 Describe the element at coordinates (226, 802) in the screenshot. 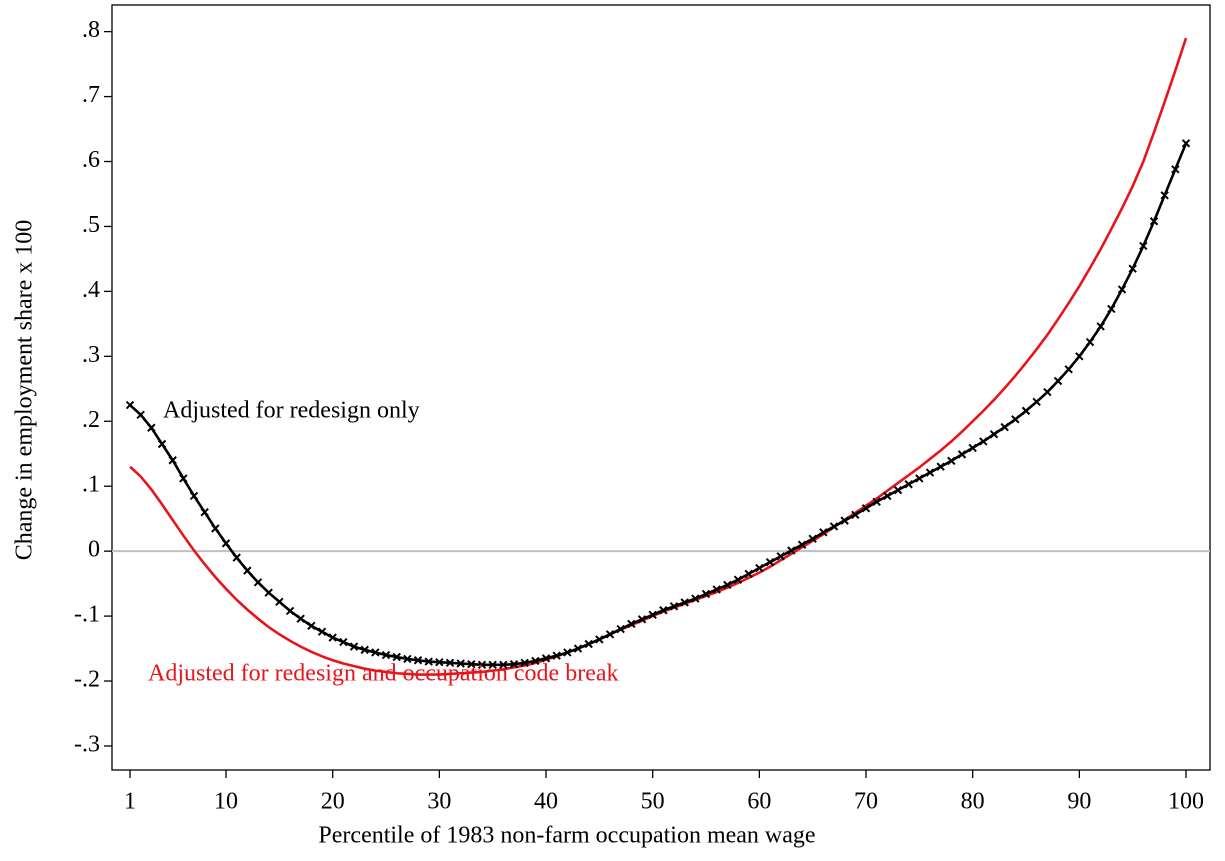

I see `x-tick-label: 10` at that location.